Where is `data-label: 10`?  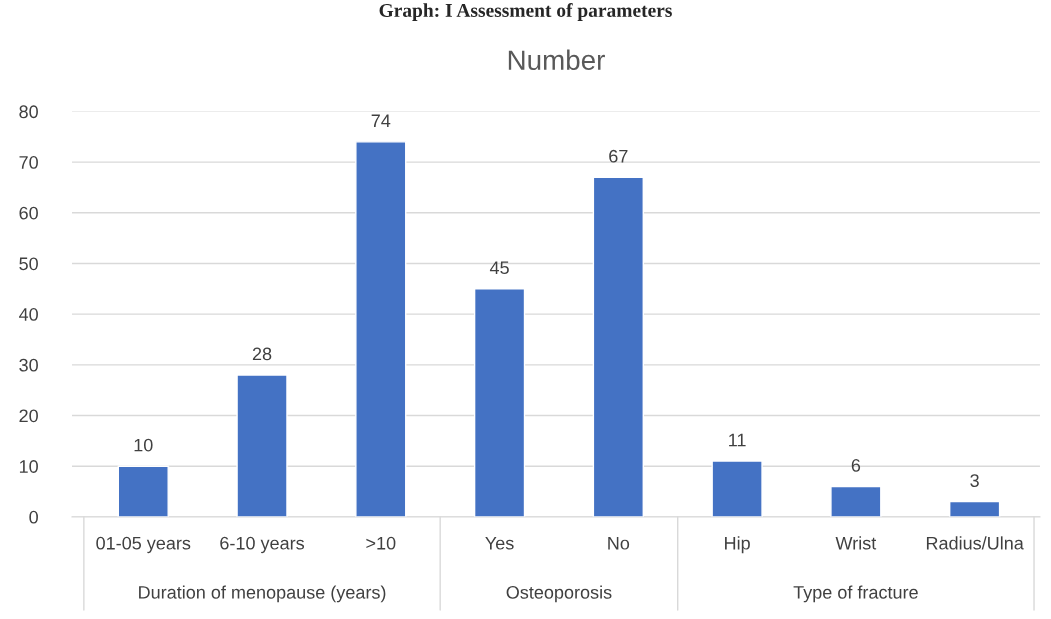
data-label: 10 is located at coordinates (143, 445).